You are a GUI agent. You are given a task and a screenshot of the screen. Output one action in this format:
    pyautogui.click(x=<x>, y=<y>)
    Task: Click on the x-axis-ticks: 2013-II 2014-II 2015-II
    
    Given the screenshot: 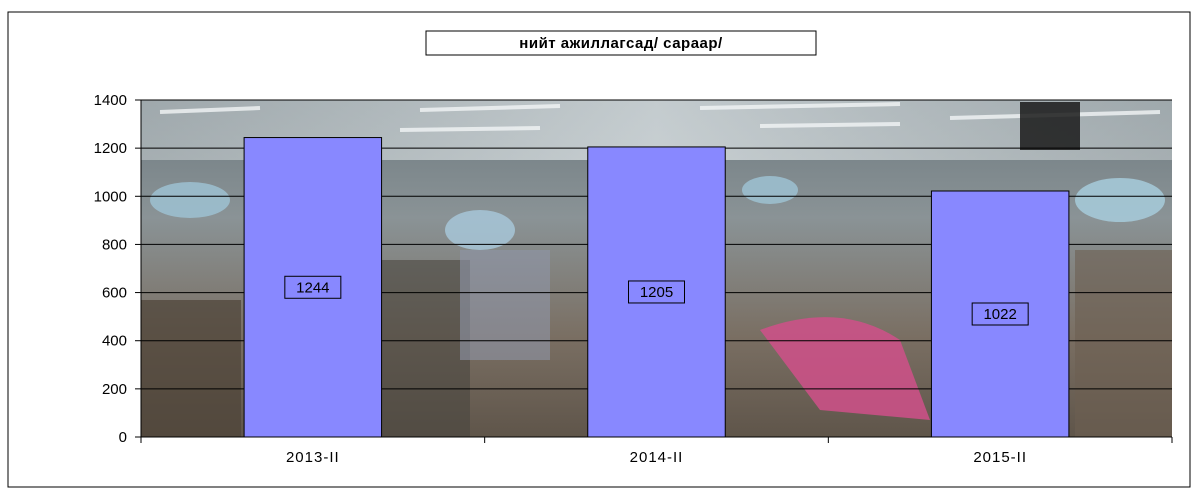 What is the action you would take?
    pyautogui.click(x=656, y=451)
    